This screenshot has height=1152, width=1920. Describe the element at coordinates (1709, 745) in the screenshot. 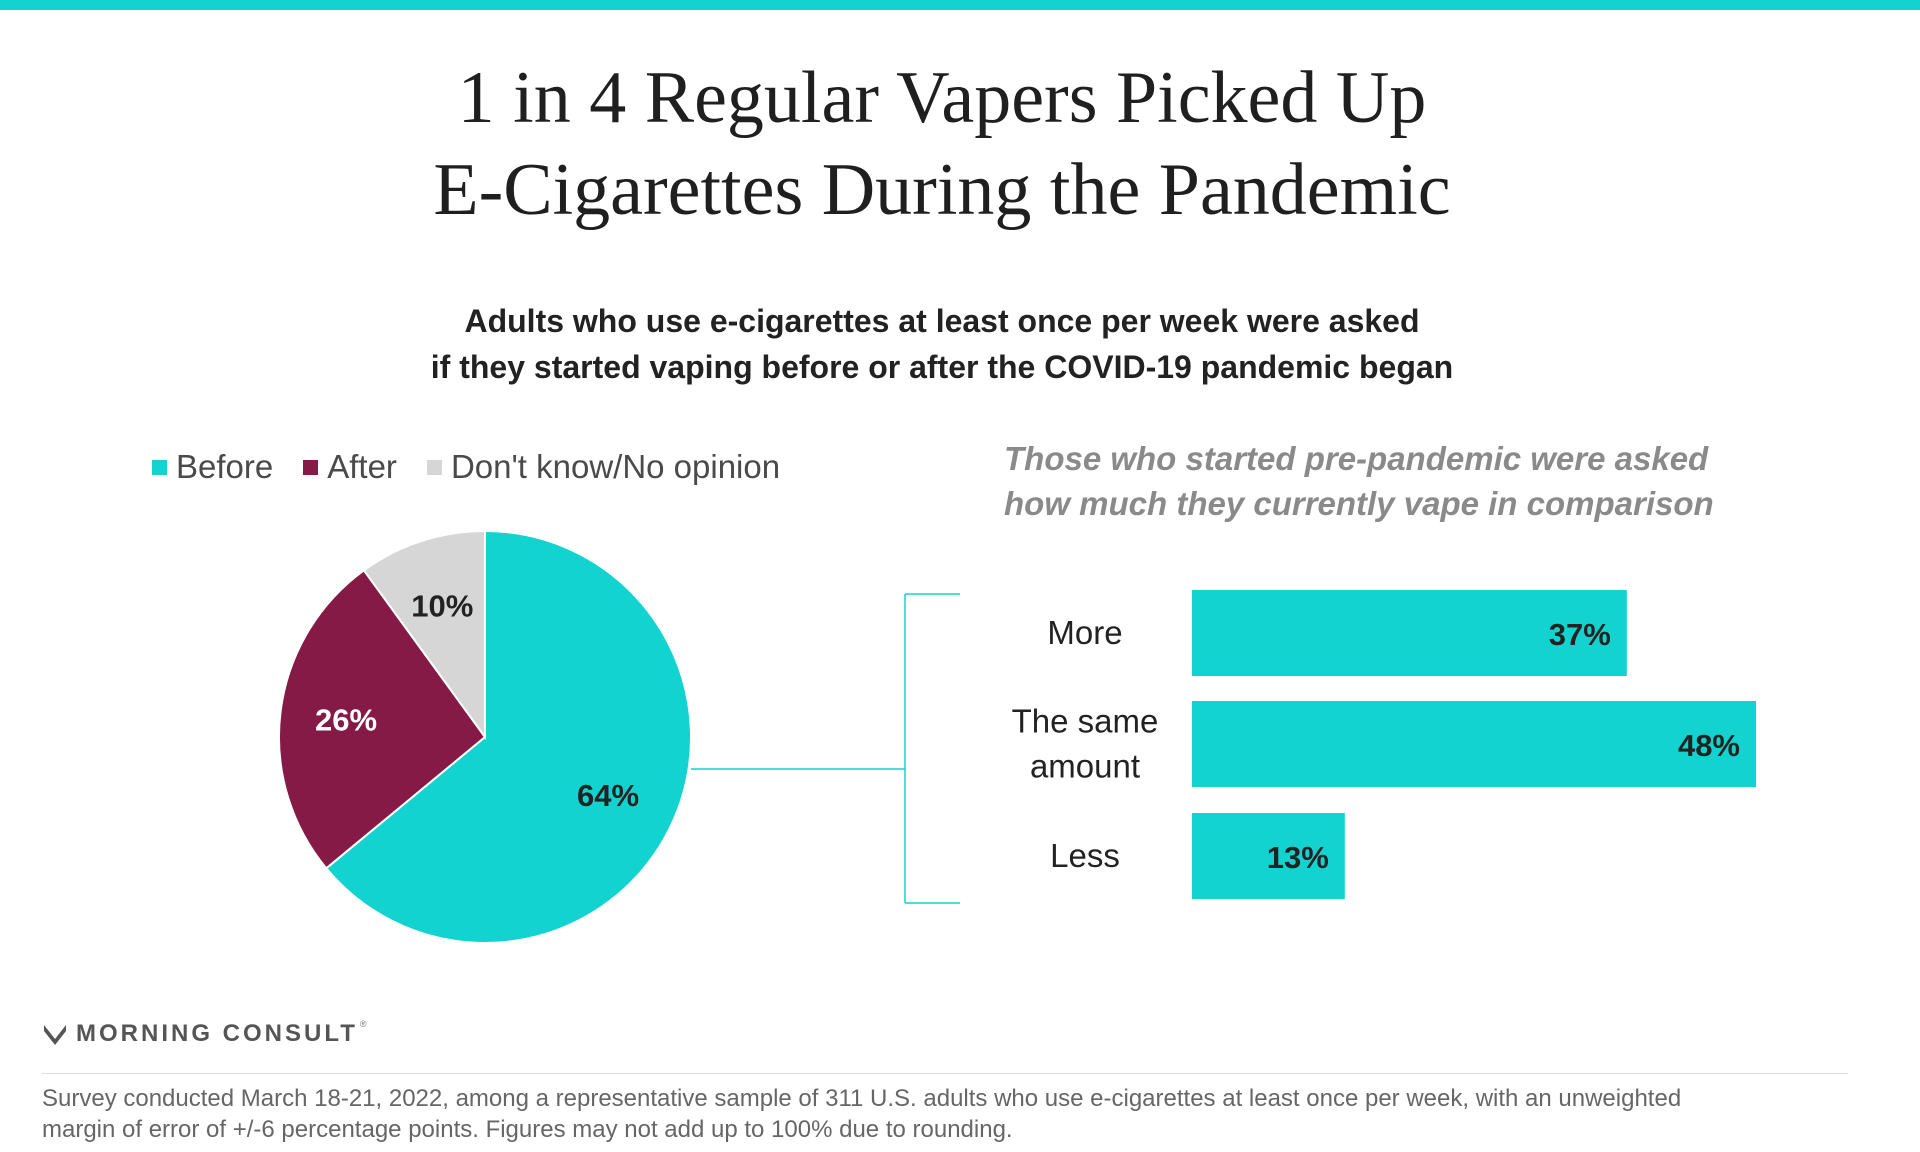

I see `bar-value-label-the-same-amount: 48%` at that location.